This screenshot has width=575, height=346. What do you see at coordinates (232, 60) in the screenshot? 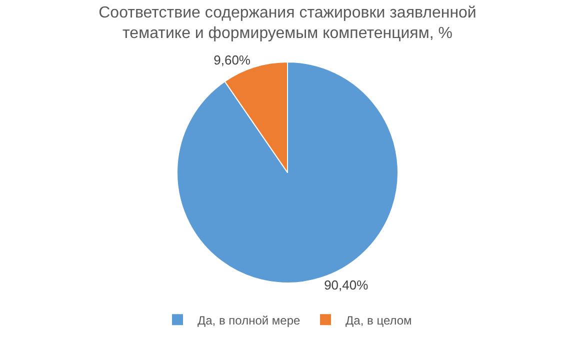
I see `data-label: 9,60%` at bounding box center [232, 60].